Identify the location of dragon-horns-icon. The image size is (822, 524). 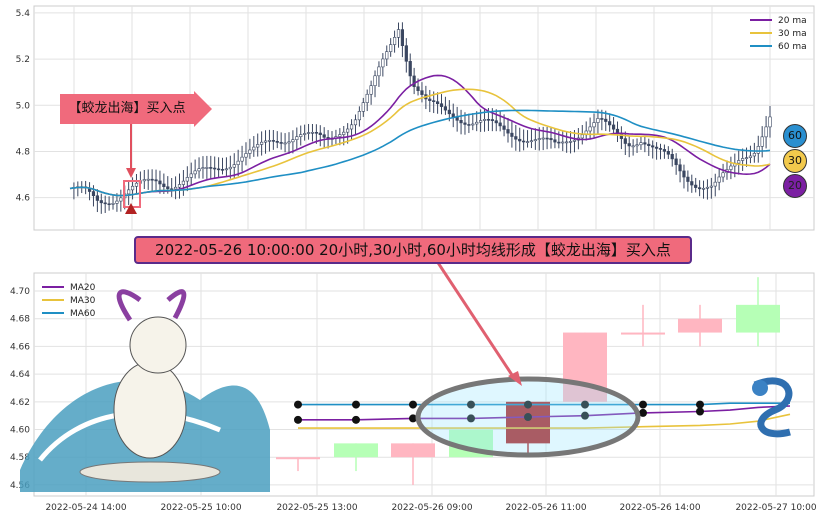
(151, 305).